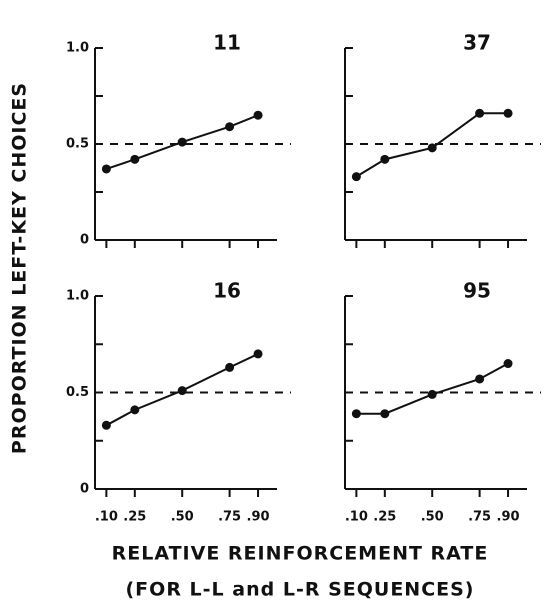  I want to click on data-line, so click(432, 388).